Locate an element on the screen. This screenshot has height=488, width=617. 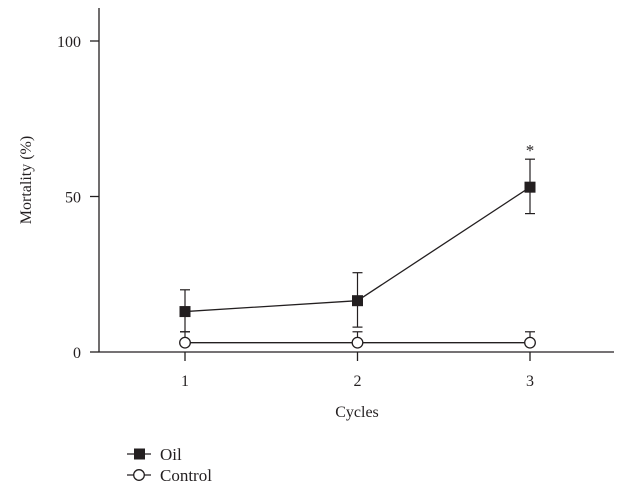
x-ticks: 1 2 3 is located at coordinates (357, 371).